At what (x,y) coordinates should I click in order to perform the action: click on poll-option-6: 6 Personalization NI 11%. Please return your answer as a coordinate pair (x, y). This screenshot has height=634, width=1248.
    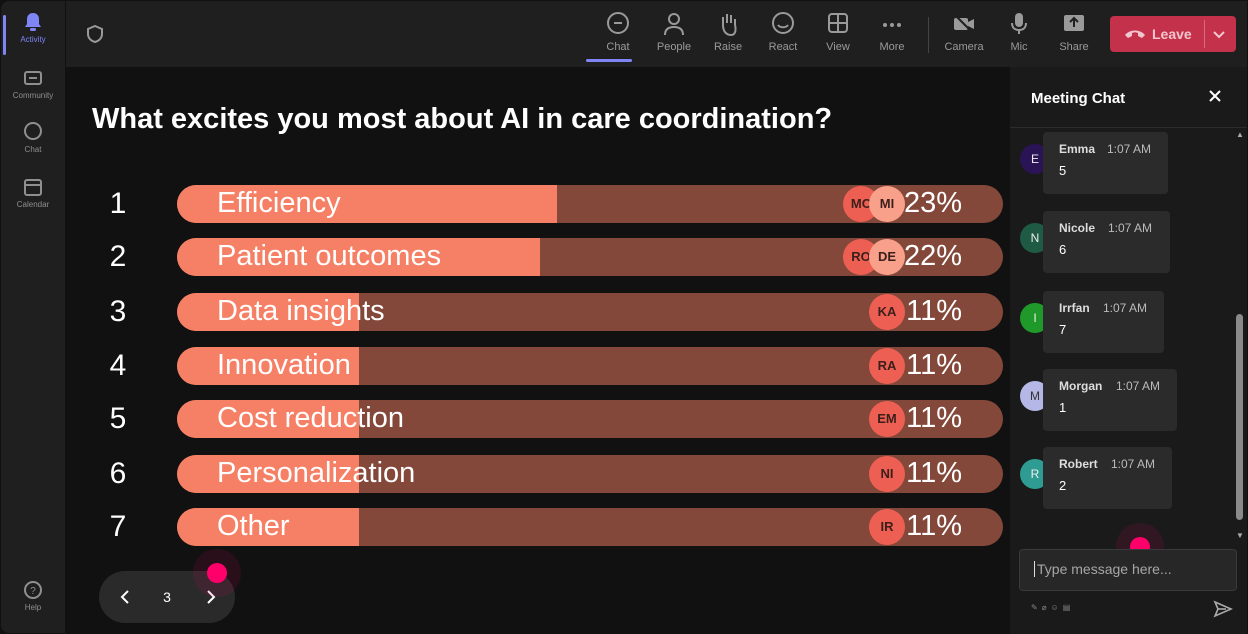
    Looking at the image, I should click on (537, 474).